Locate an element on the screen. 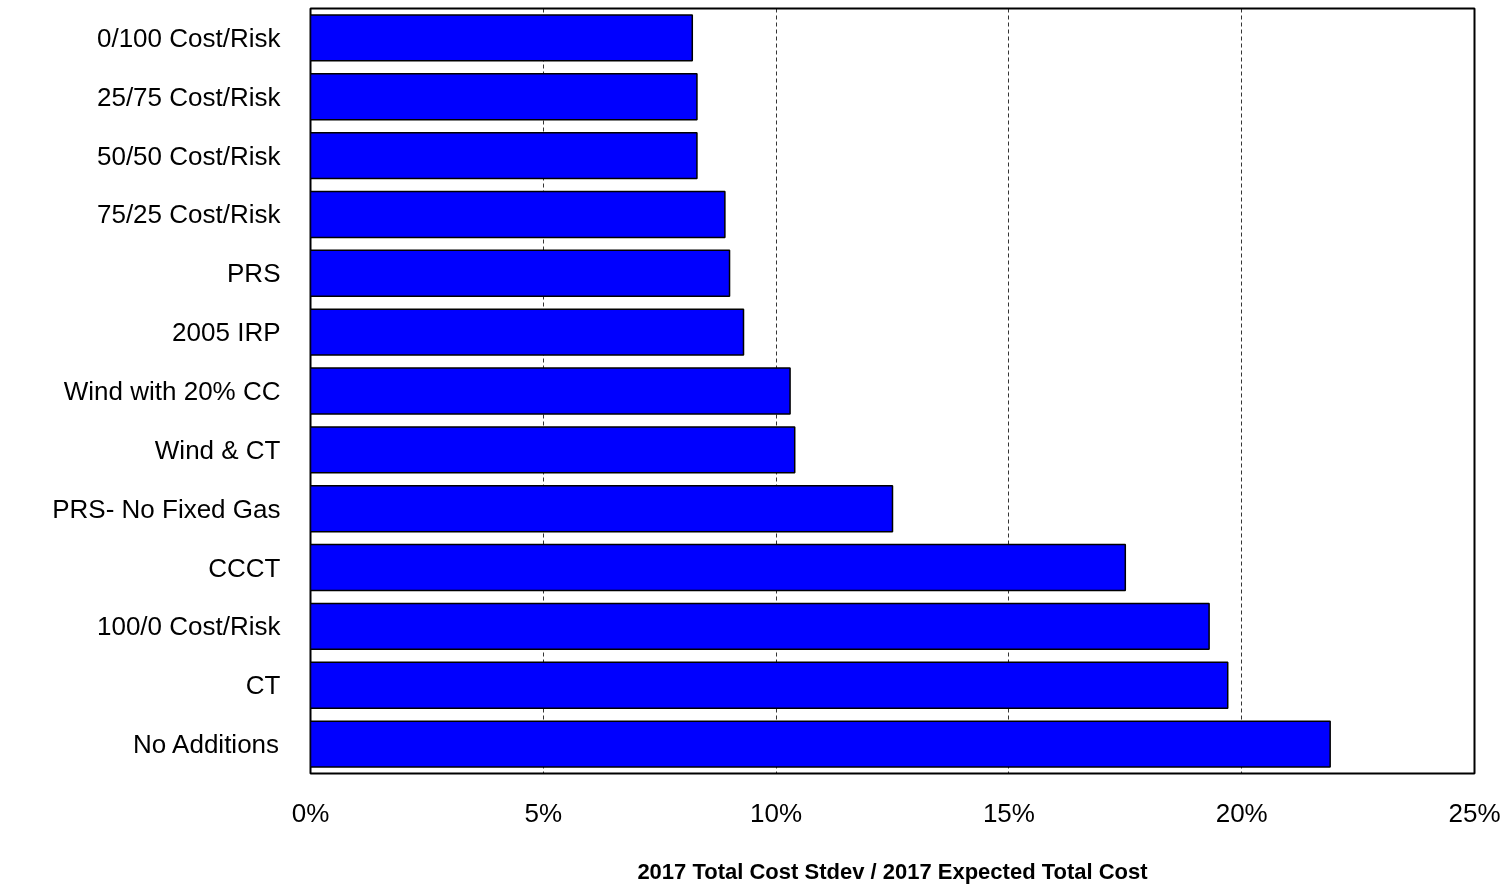 This screenshot has height=890, width=1512. x-tick-label: 10% is located at coordinates (776, 812).